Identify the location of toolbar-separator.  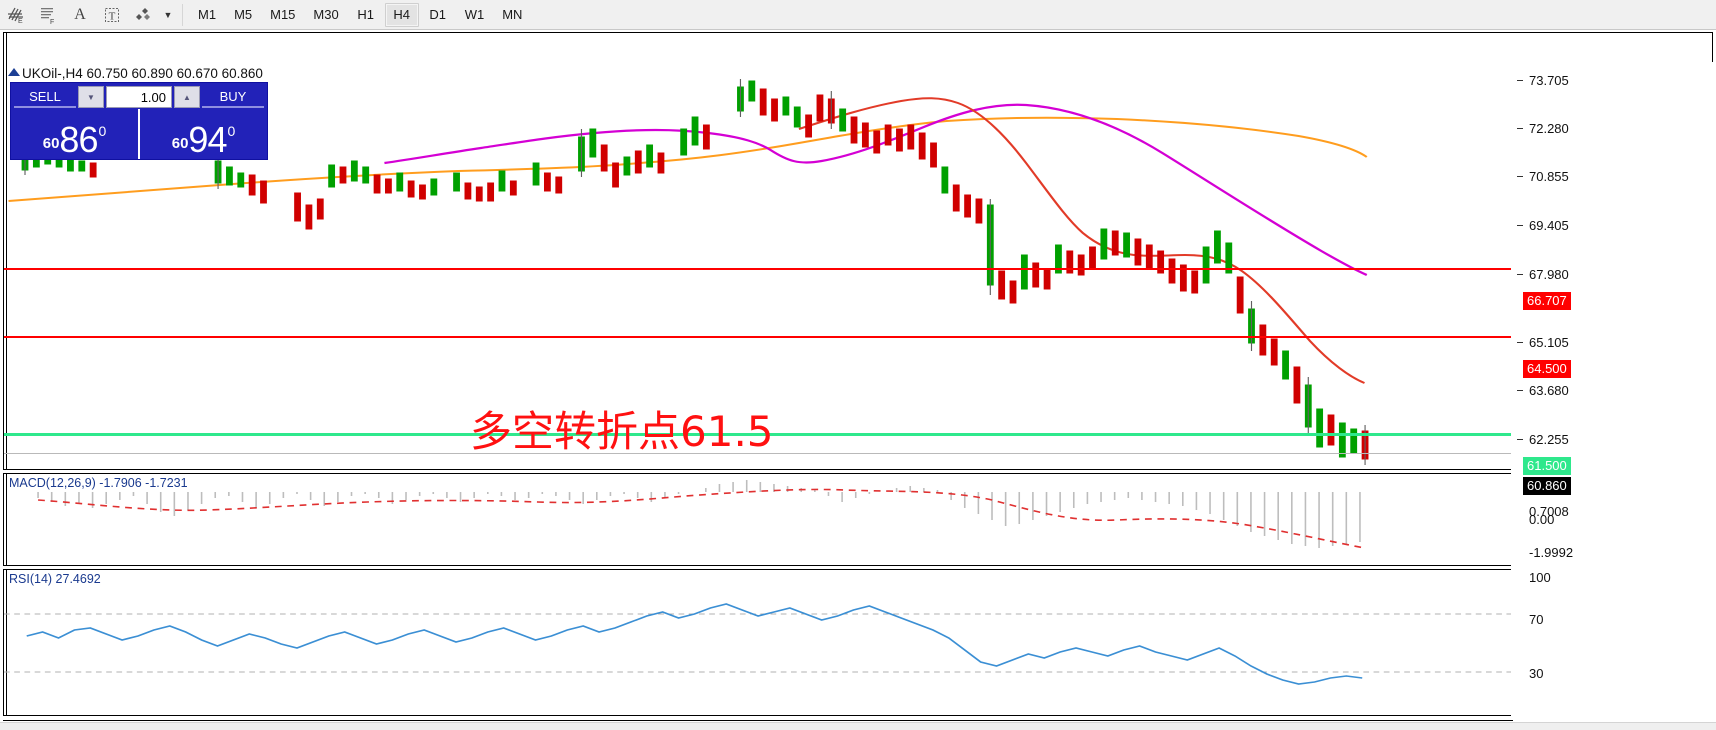
(182, 14).